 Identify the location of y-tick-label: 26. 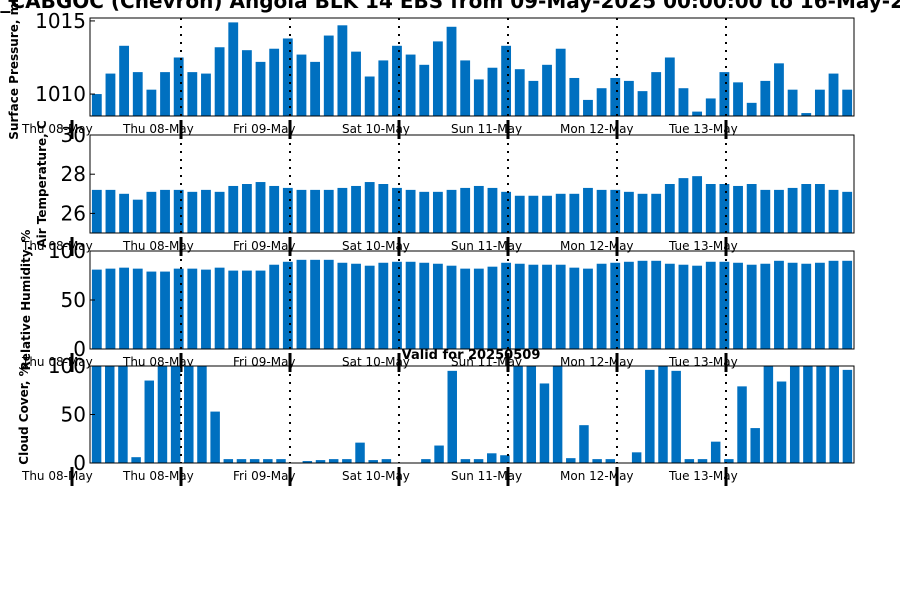
(73, 213).